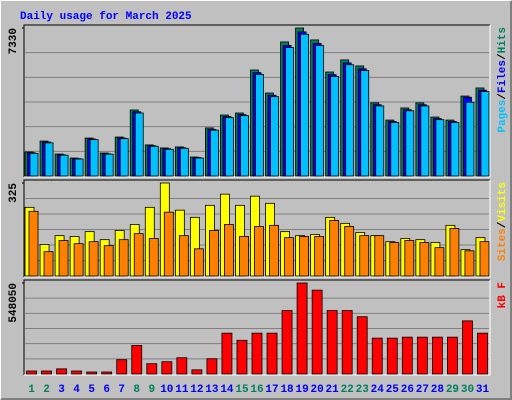  Describe the element at coordinates (422, 390) in the screenshot. I see `x-tick-label: 27` at that location.